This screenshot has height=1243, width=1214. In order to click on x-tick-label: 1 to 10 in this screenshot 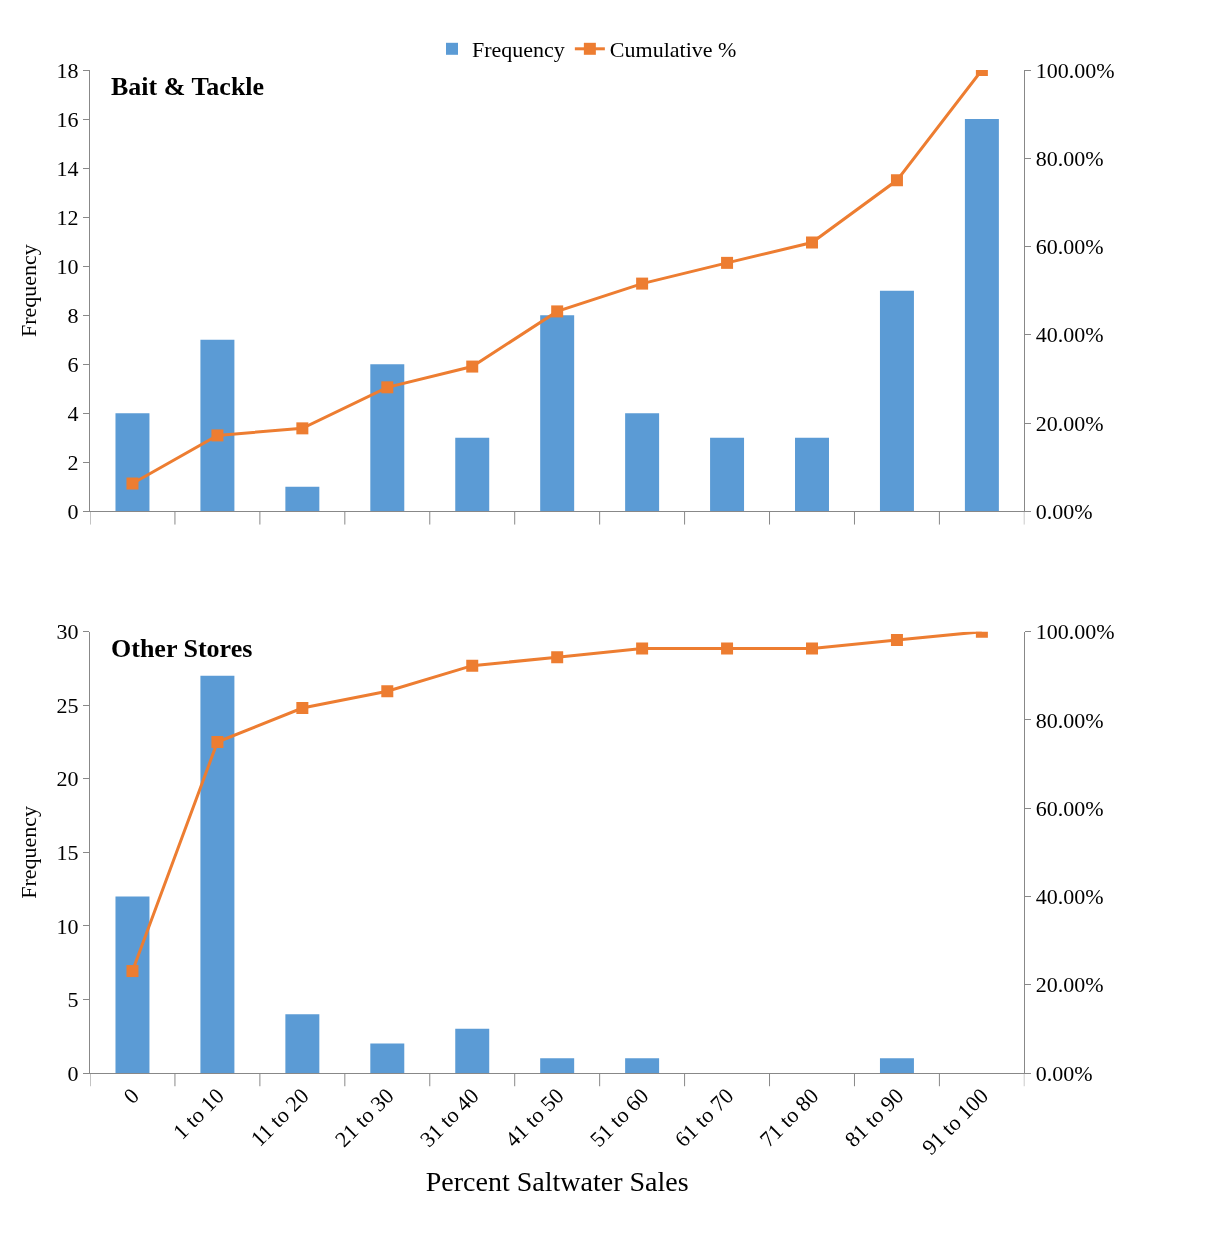, I will do `click(198, 1113)`.